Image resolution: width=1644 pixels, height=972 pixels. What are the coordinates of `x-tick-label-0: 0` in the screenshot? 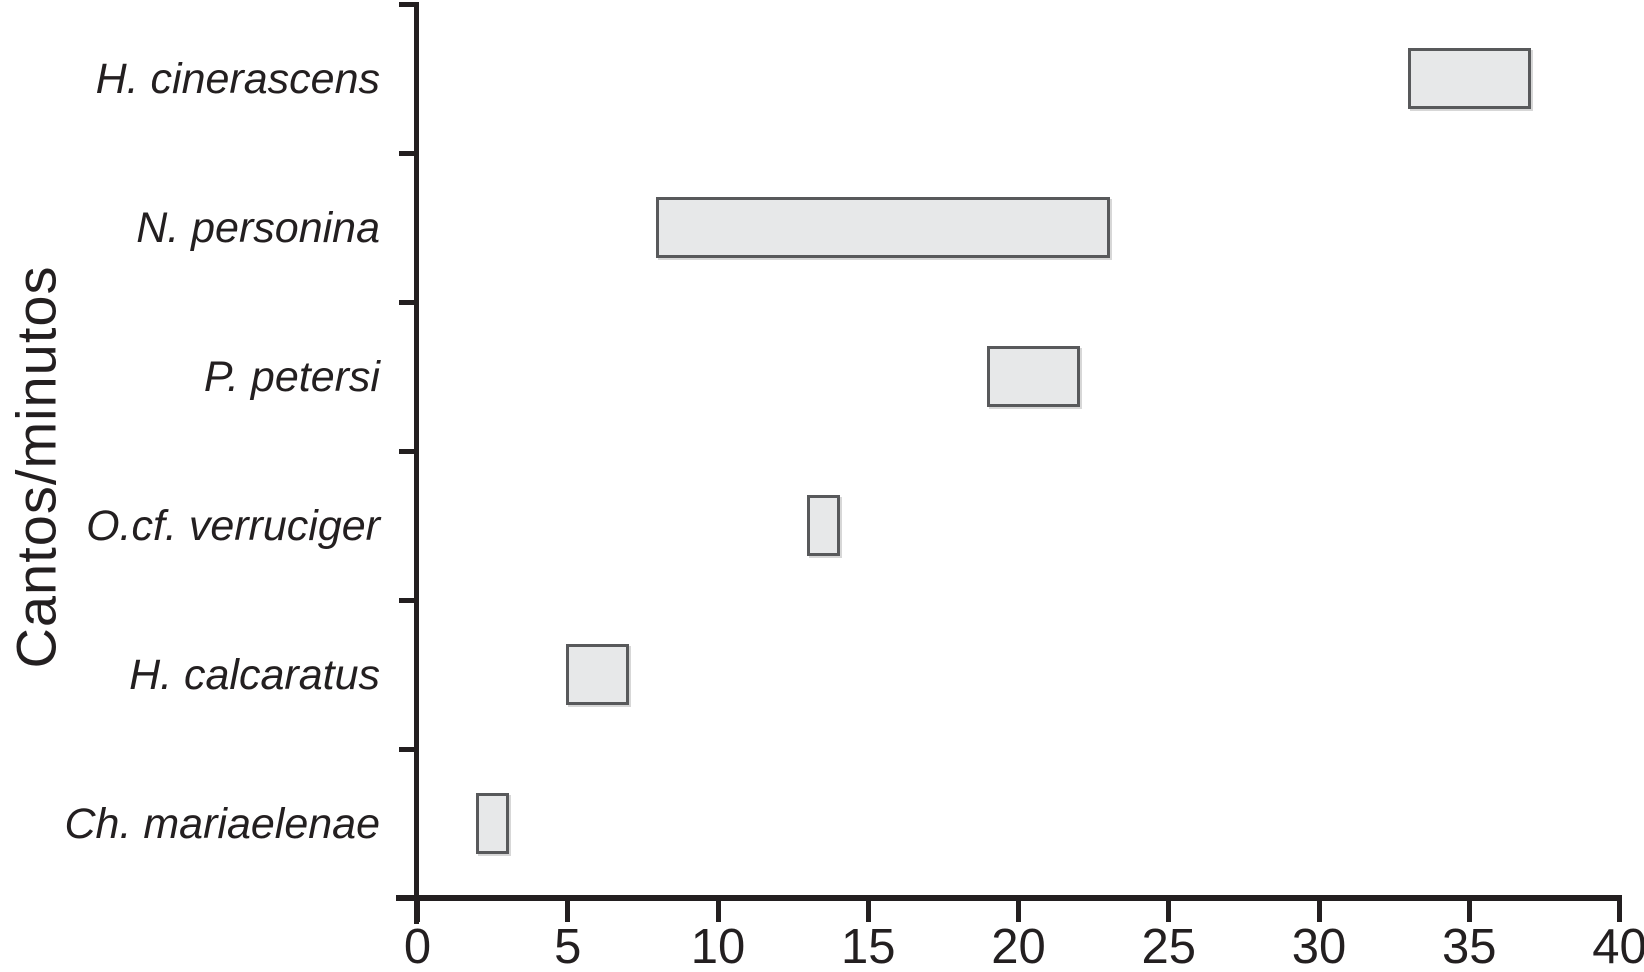 It's located at (417, 946).